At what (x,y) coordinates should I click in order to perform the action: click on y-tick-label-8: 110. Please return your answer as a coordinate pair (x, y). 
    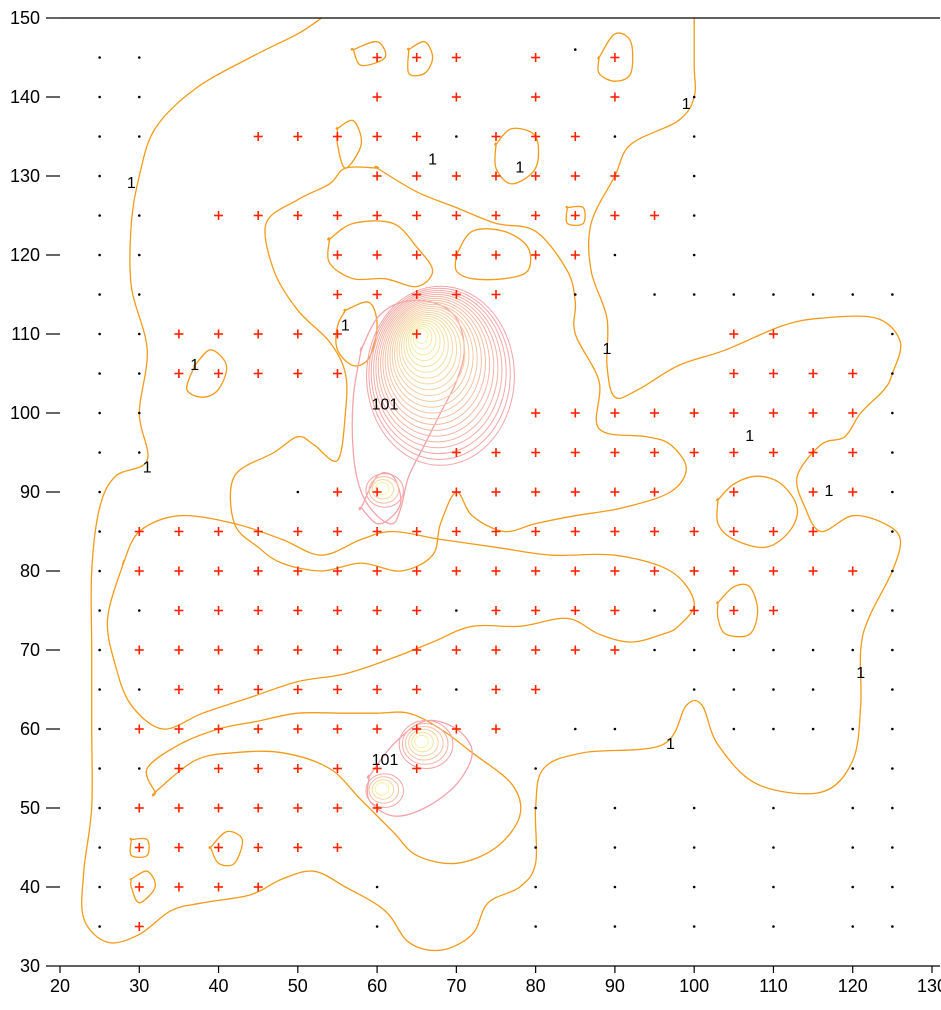
    Looking at the image, I should click on (25, 334).